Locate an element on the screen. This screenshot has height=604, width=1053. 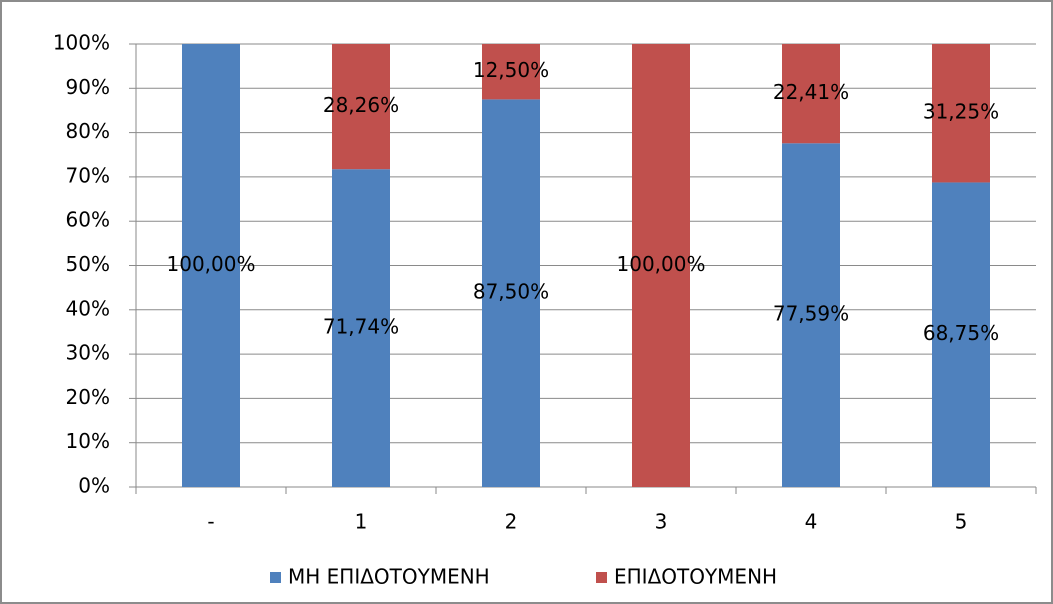
data-label: 77,59% is located at coordinates (811, 314).